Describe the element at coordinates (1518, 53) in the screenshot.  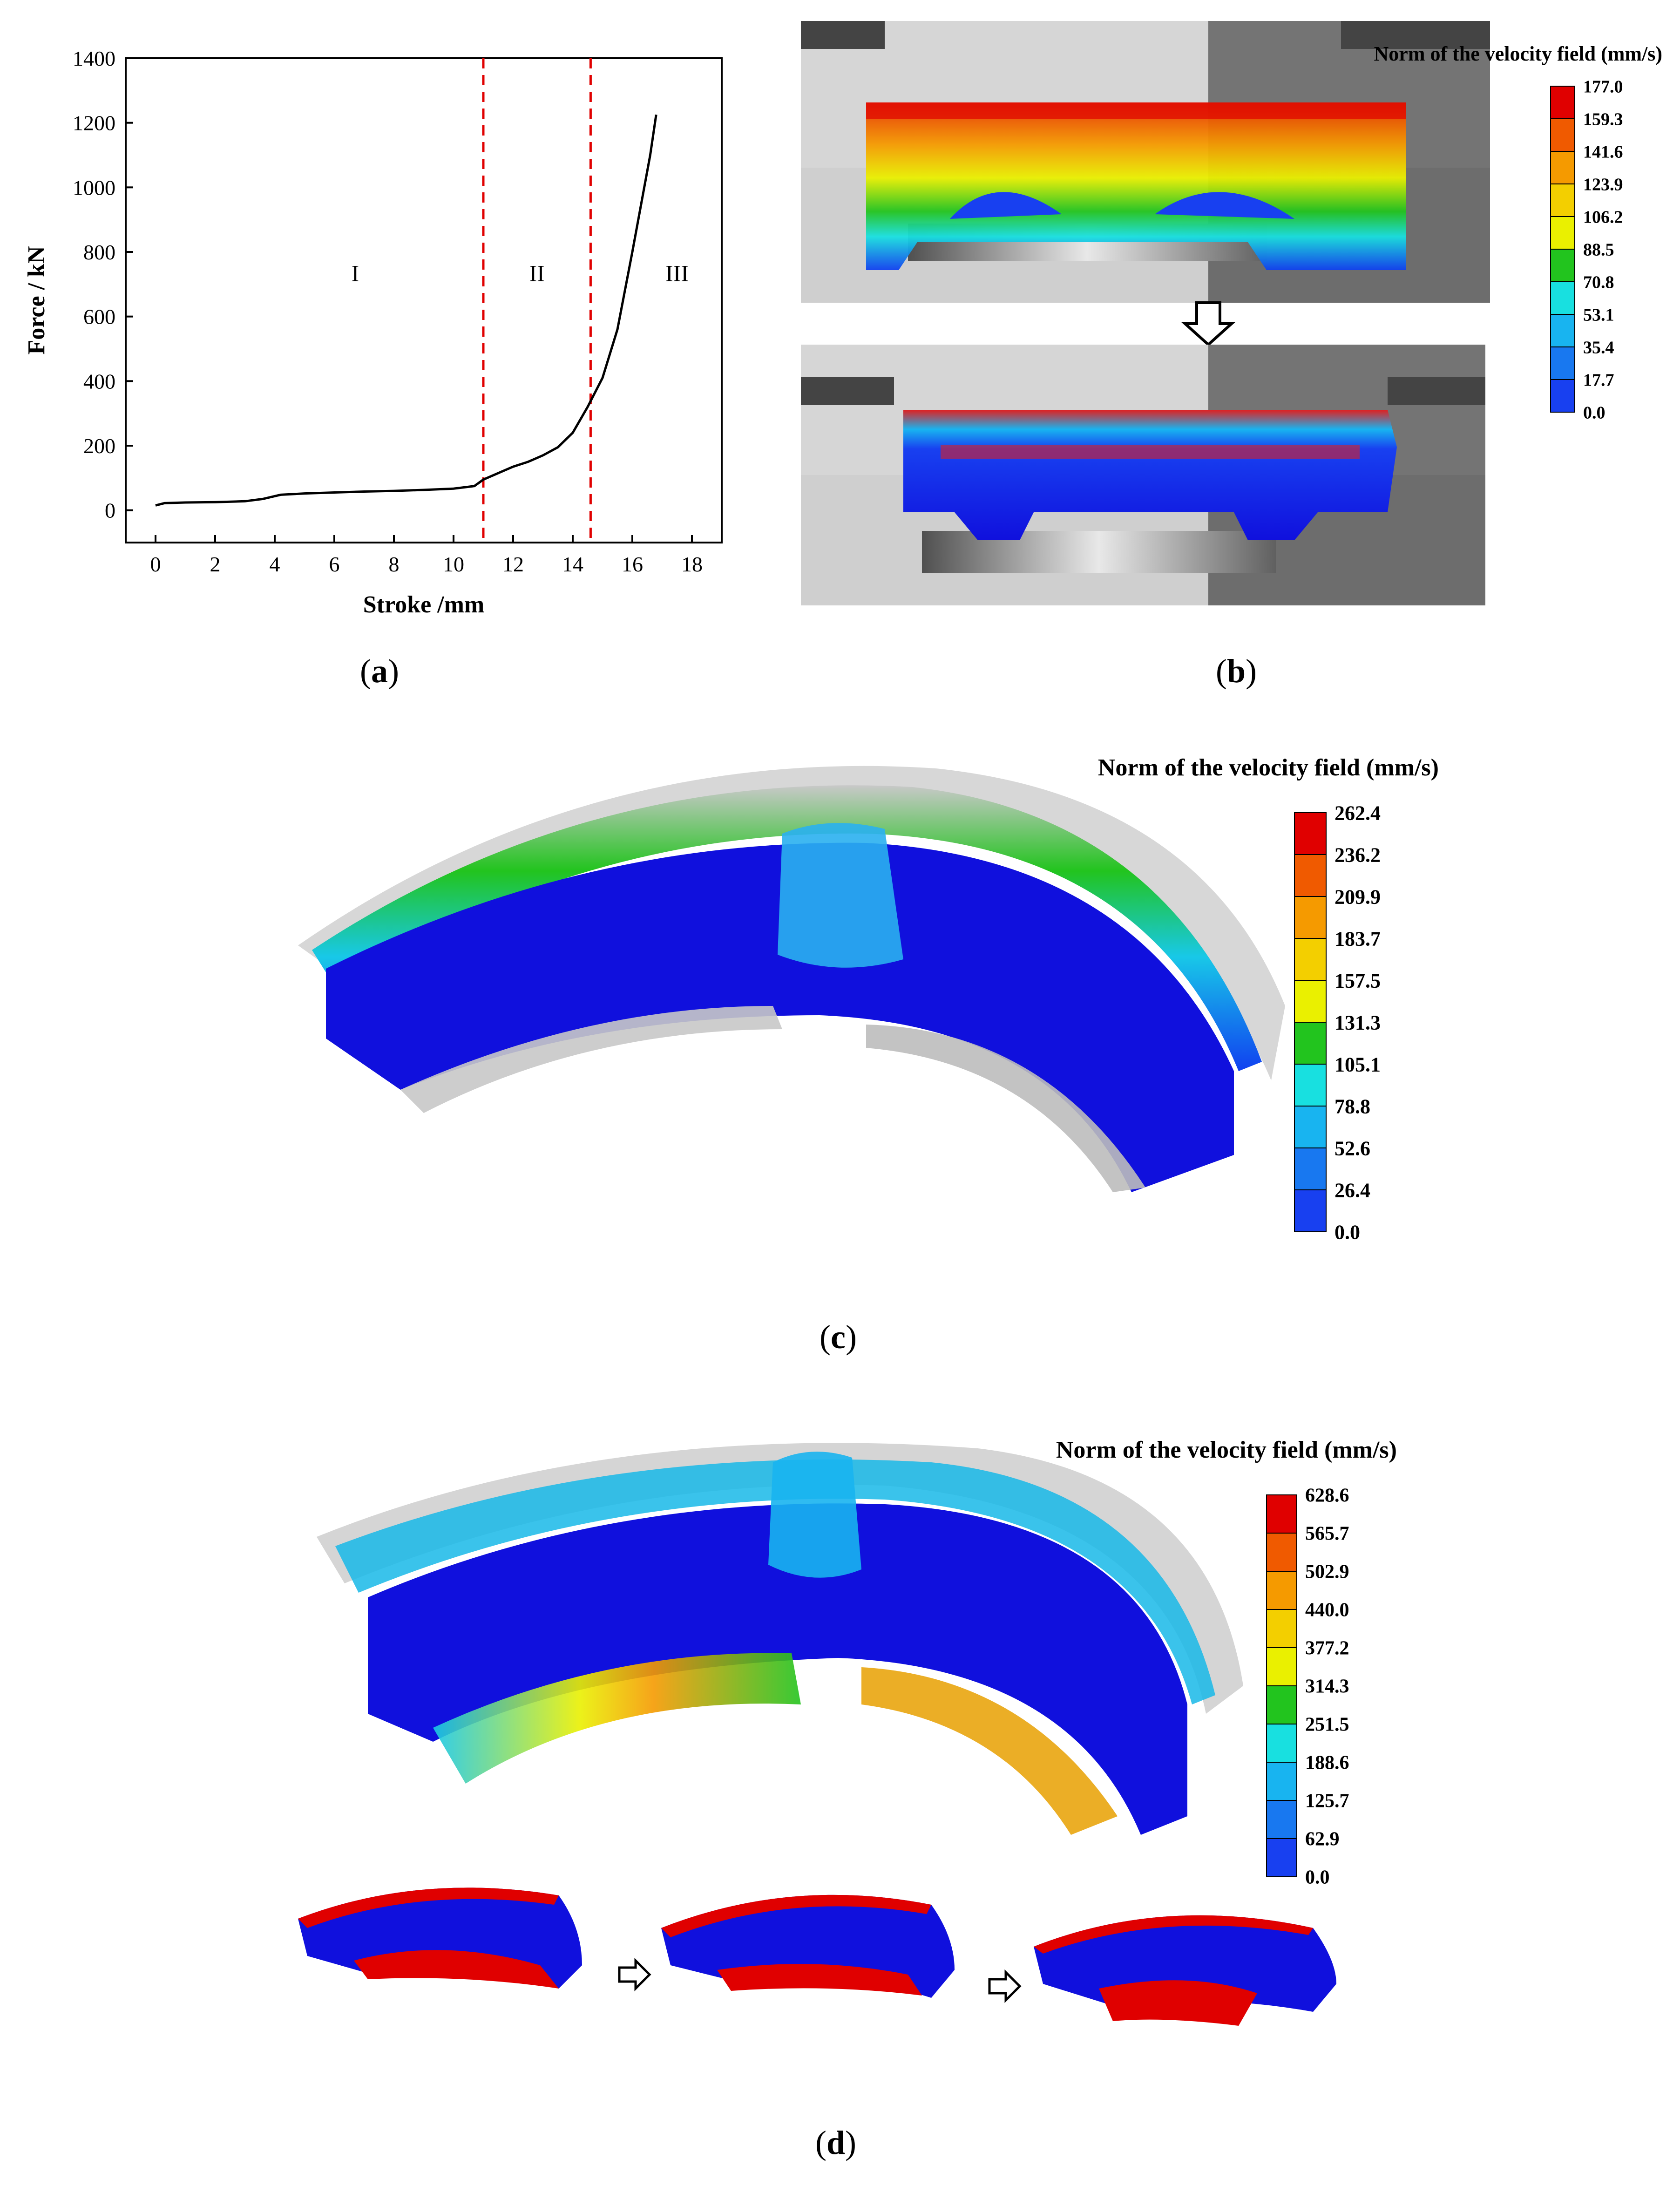
I see `legend-b-title: Norm of the velocity field (mm/s)` at that location.